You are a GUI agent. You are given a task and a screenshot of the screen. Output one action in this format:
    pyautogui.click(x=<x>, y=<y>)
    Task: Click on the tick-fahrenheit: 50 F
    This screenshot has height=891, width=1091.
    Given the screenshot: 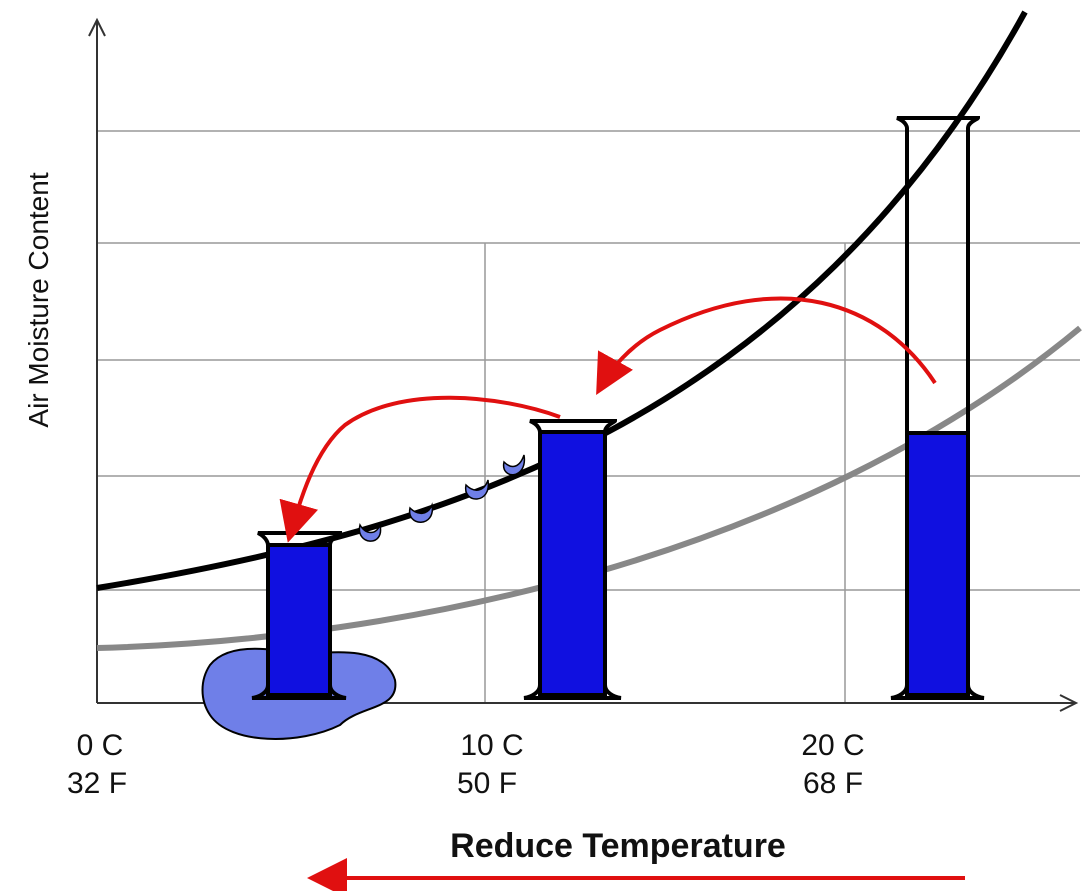 What is the action you would take?
    pyautogui.click(x=487, y=783)
    